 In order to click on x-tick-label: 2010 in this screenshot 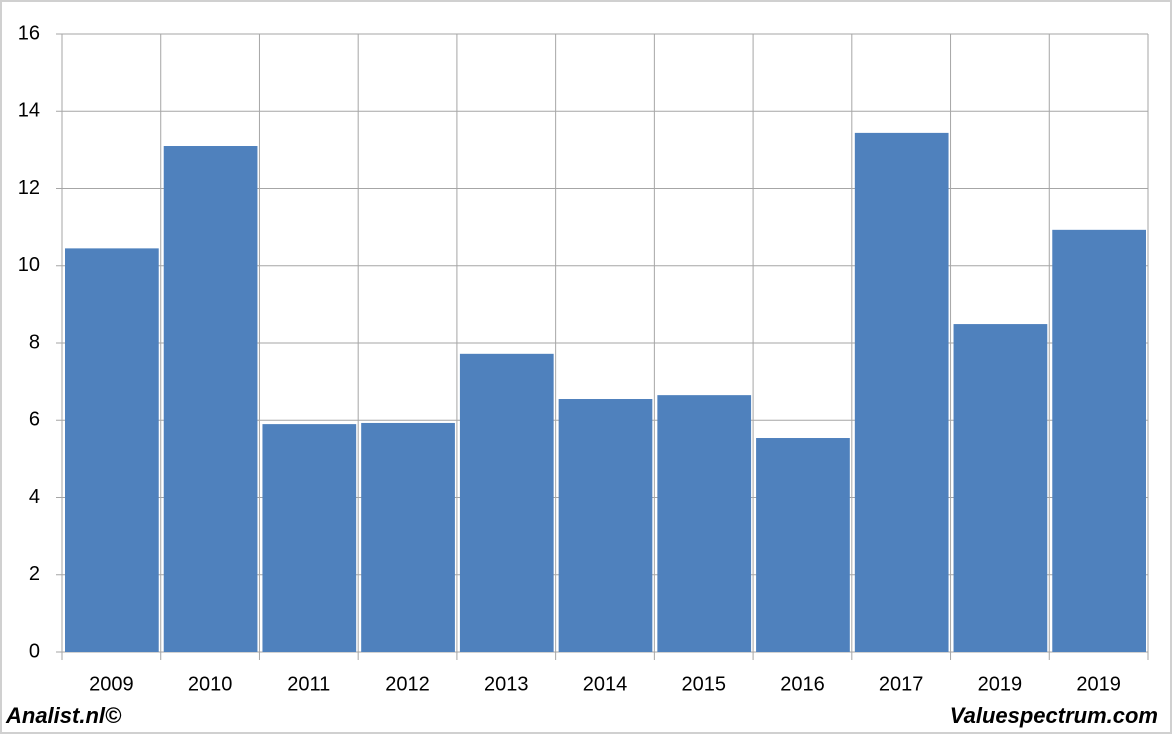, I will do `click(210, 684)`.